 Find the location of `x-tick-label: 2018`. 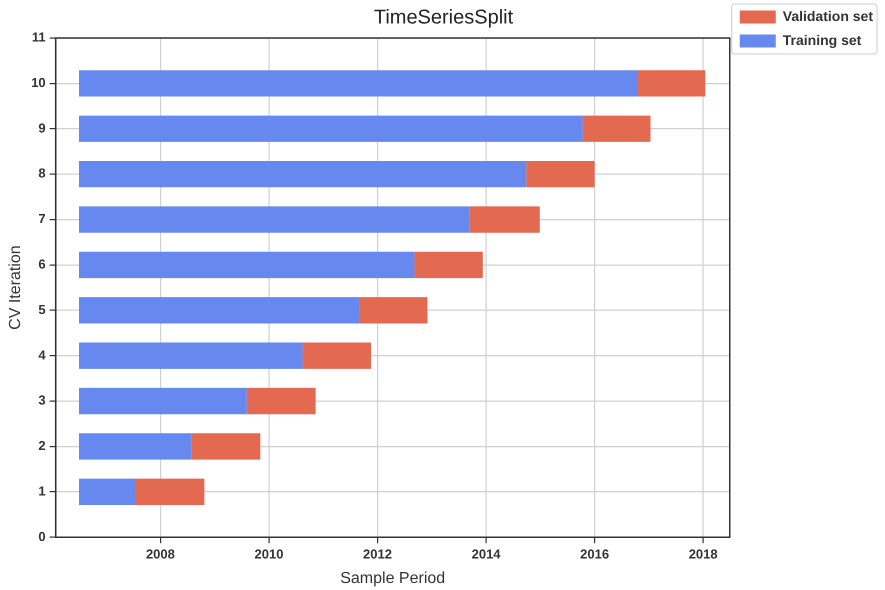

x-tick-label: 2018 is located at coordinates (703, 554).